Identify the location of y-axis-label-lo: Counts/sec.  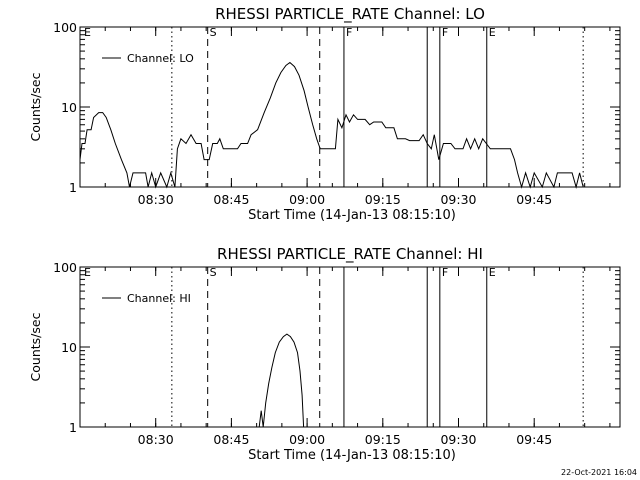
(35, 106).